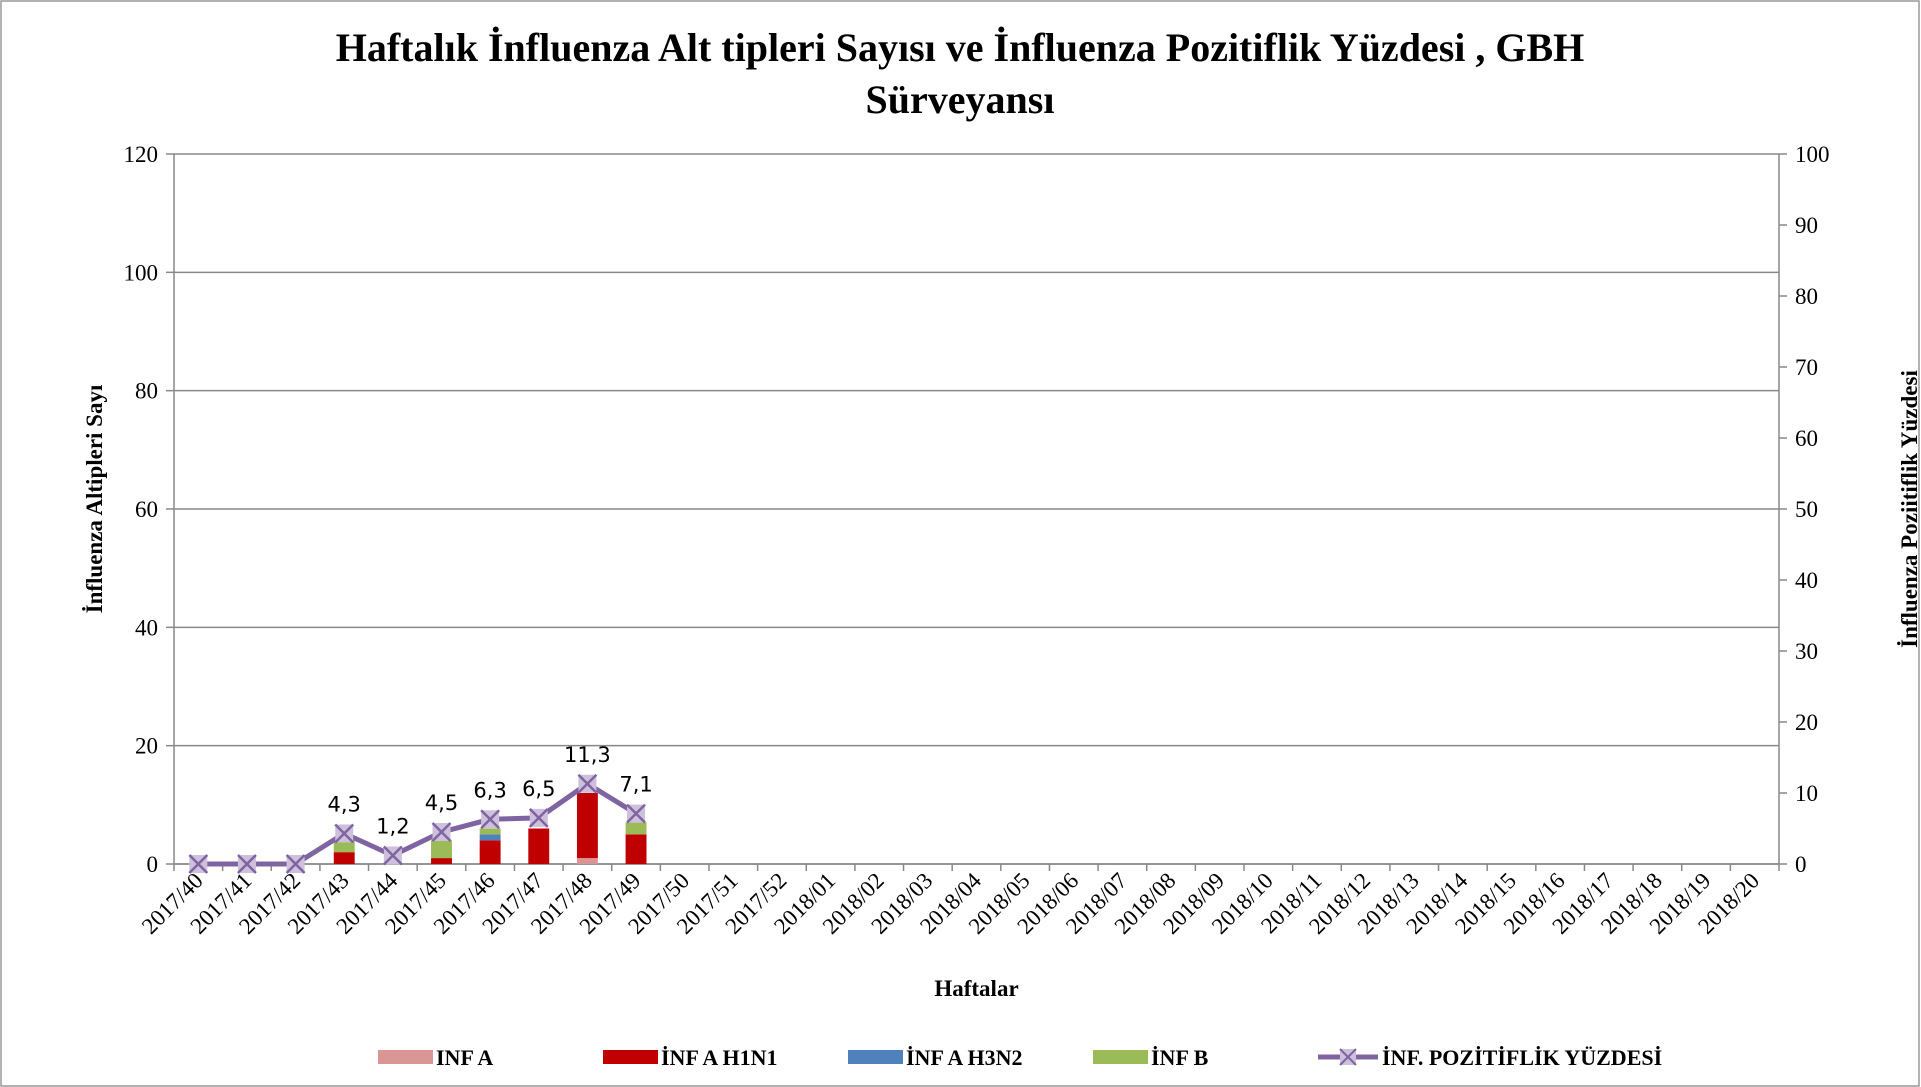 The image size is (1921, 1087). What do you see at coordinates (141, 154) in the screenshot?
I see `y-tick-label: 120` at bounding box center [141, 154].